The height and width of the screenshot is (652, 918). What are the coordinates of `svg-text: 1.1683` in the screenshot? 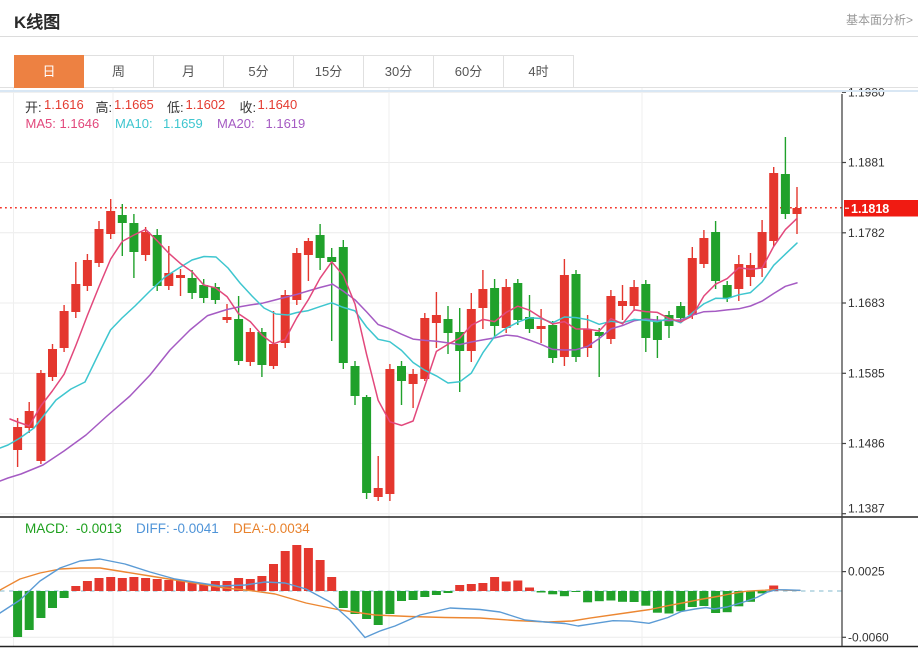 It's located at (866, 303).